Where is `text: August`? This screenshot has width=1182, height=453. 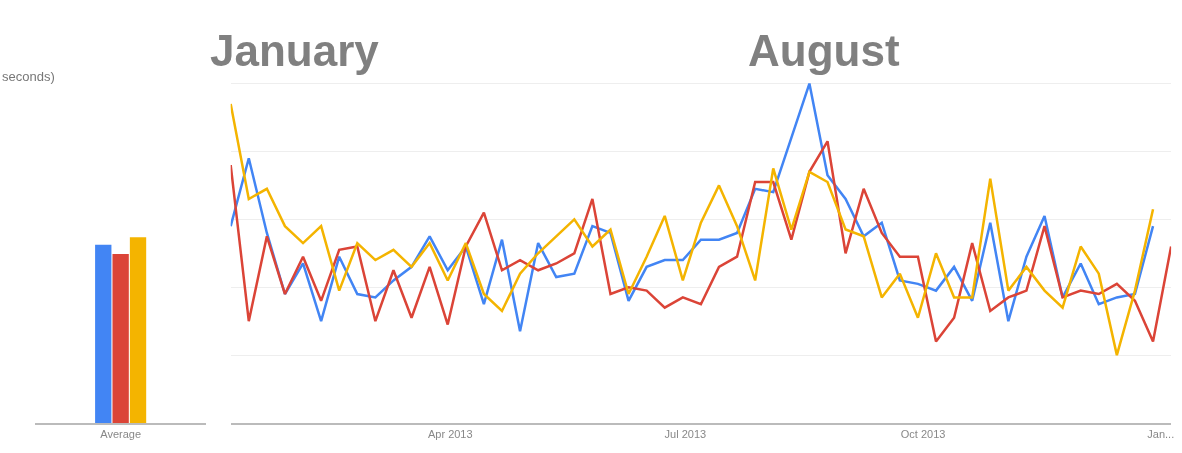
text: August is located at coordinates (824, 50).